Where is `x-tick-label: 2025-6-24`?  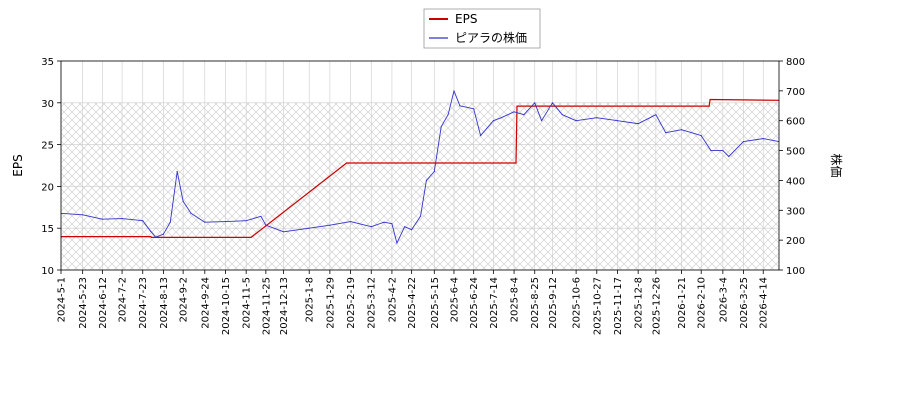
x-tick-label: 2025-6-24 is located at coordinates (474, 303).